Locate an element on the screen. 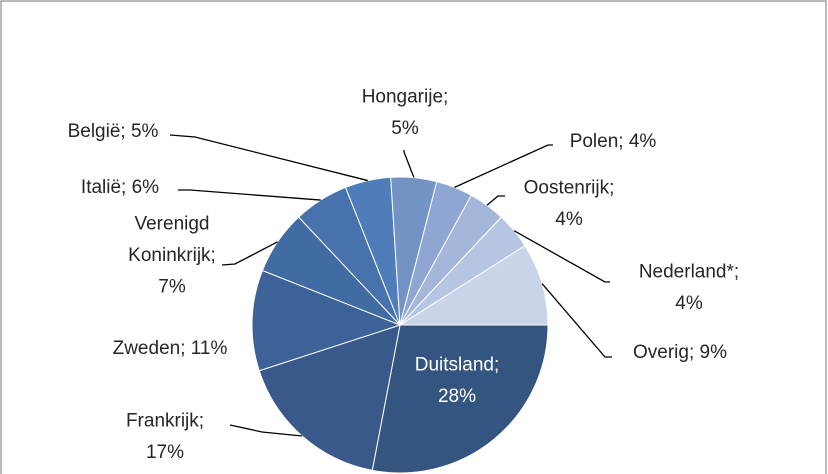  data-label: Frankrijk; 17% is located at coordinates (165, 436).